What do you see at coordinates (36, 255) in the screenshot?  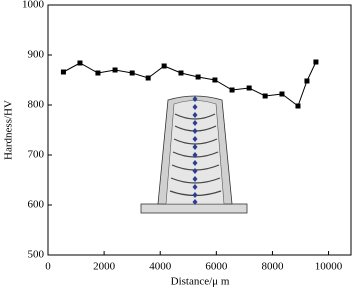 I see `y-tick-label: 500` at bounding box center [36, 255].